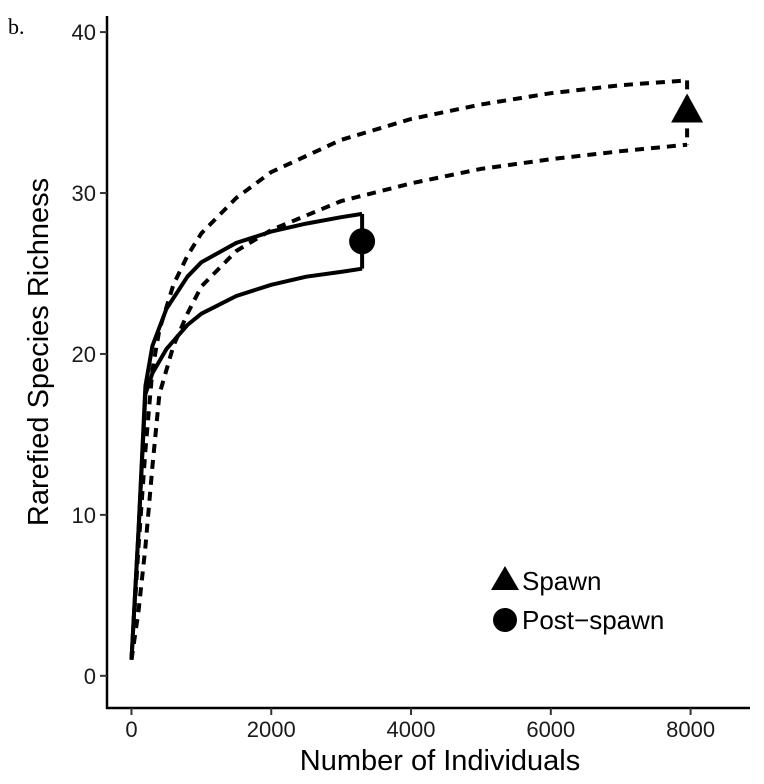 This screenshot has height=784, width=764. Describe the element at coordinates (84, 32) in the screenshot. I see `y-tick-label: 40` at that location.